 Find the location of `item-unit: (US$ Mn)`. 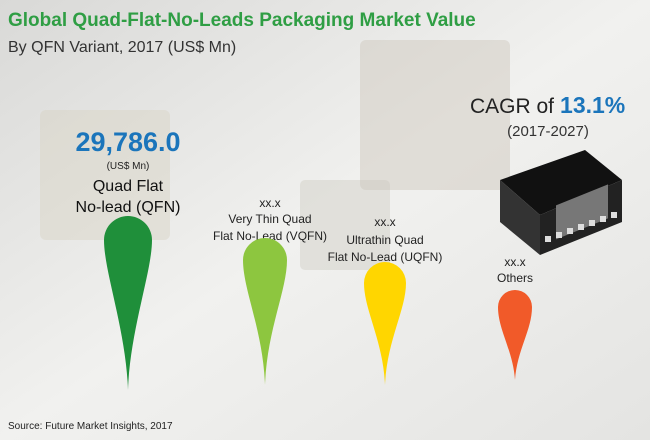

item-unit: (US$ Mn) is located at coordinates (128, 166).